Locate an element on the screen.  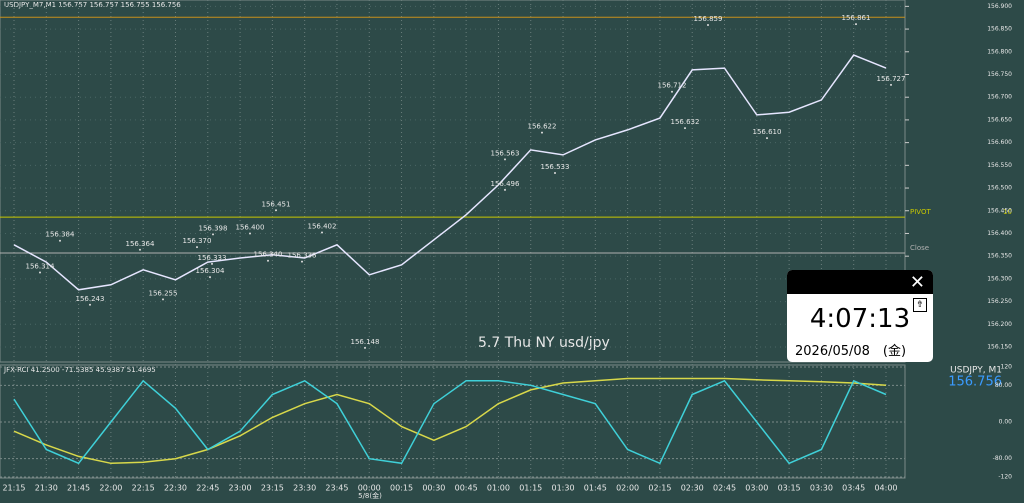
annotation-label: 156.622 is located at coordinates (542, 127).